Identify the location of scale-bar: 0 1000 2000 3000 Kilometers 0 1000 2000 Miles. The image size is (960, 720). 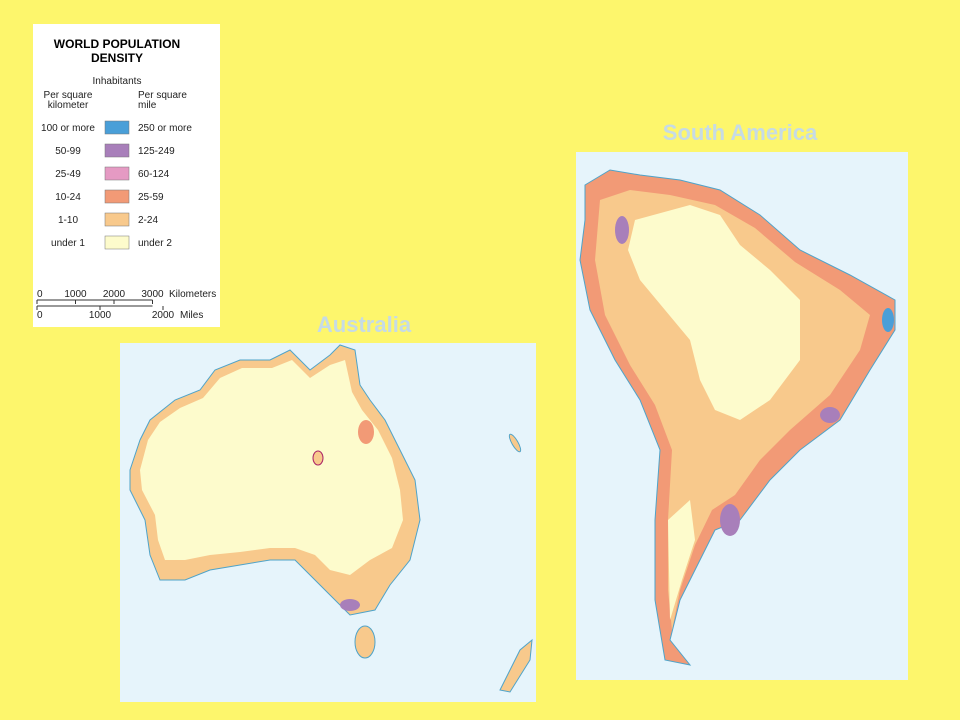
(126, 305).